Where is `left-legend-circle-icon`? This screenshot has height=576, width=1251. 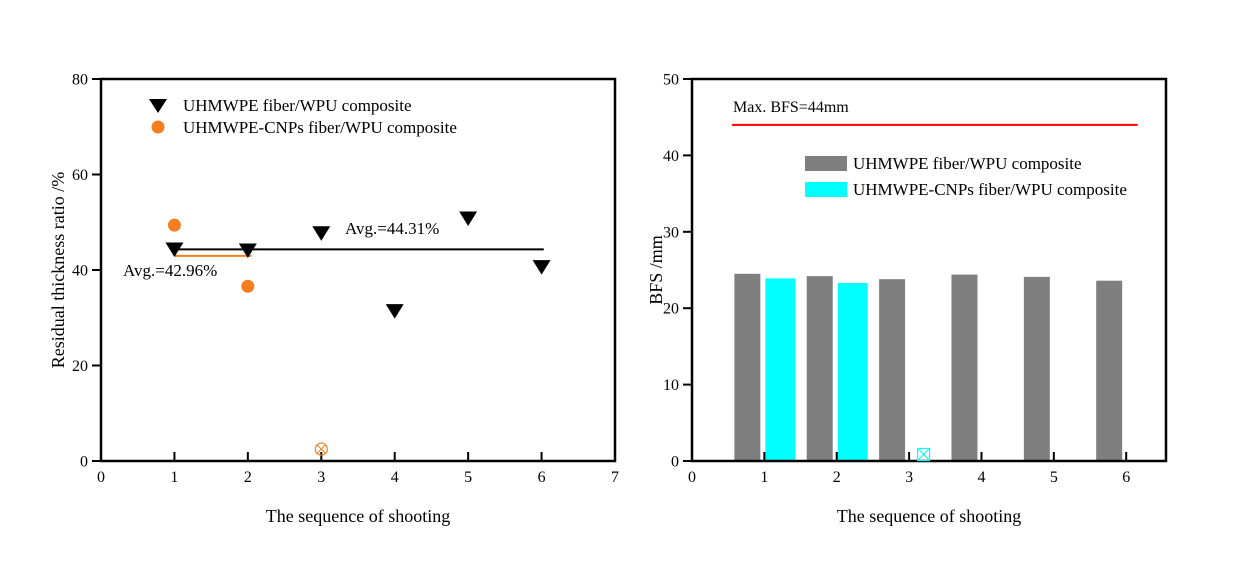
left-legend-circle-icon is located at coordinates (158, 127).